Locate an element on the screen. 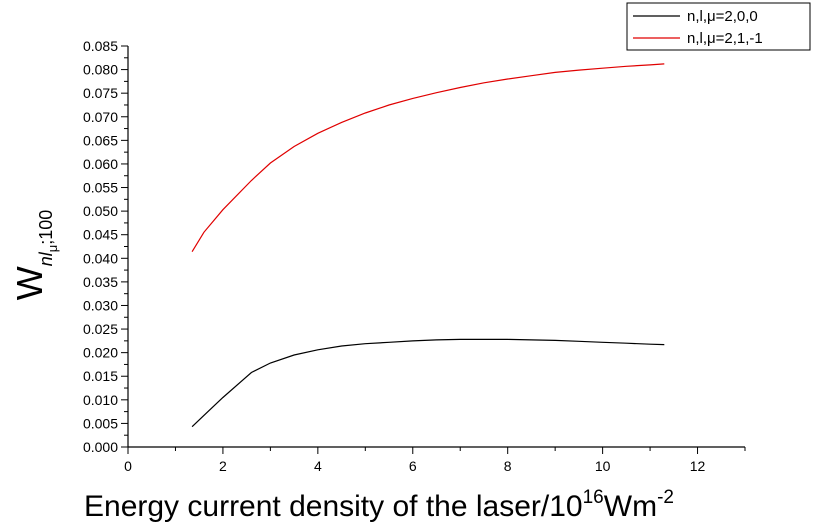  x-tick-label: 2 is located at coordinates (223, 466).